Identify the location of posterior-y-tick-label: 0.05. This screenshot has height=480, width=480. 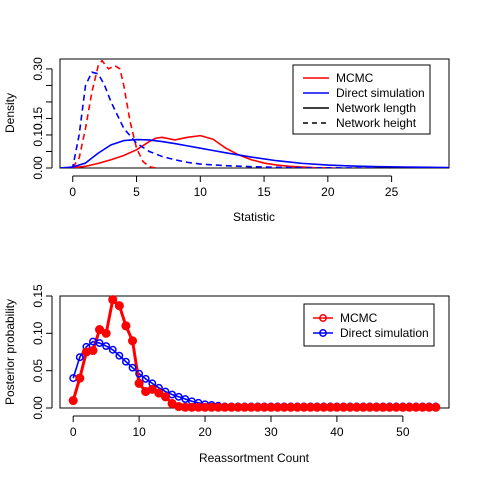
(38, 371).